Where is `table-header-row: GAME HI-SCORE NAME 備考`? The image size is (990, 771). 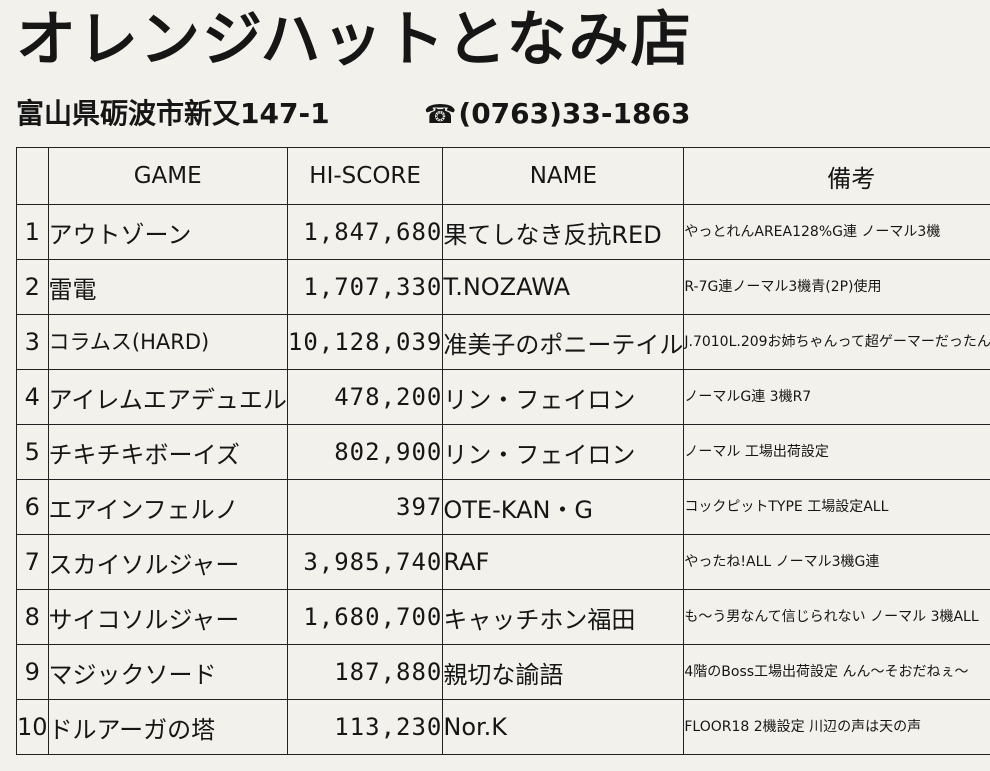 table-header-row: GAME HI-SCORE NAME 備考 is located at coordinates (503, 176).